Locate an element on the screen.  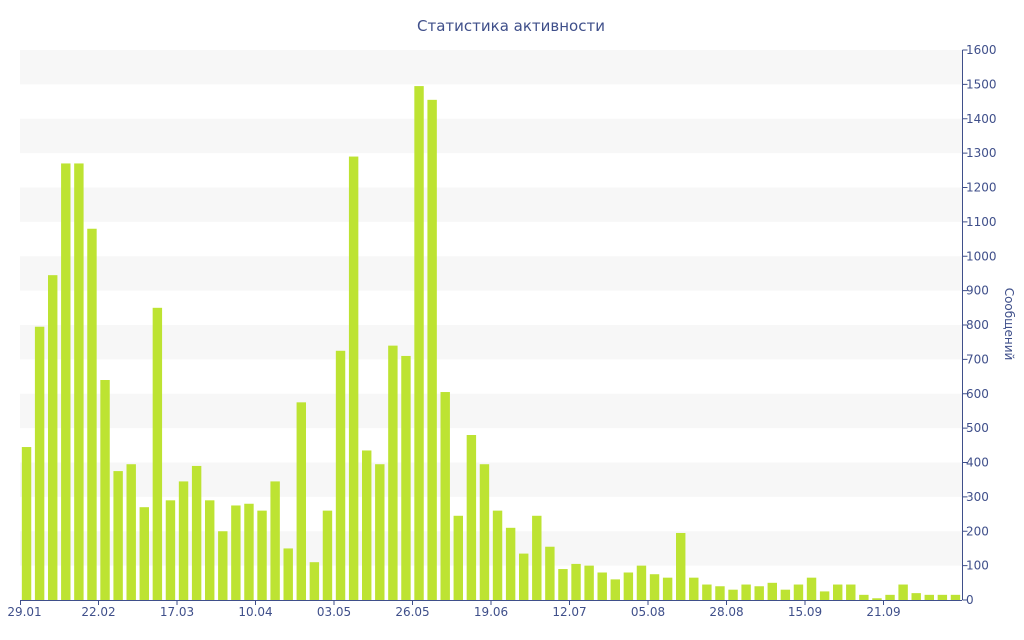
x-tick-label: 05.08 is located at coordinates (648, 612).